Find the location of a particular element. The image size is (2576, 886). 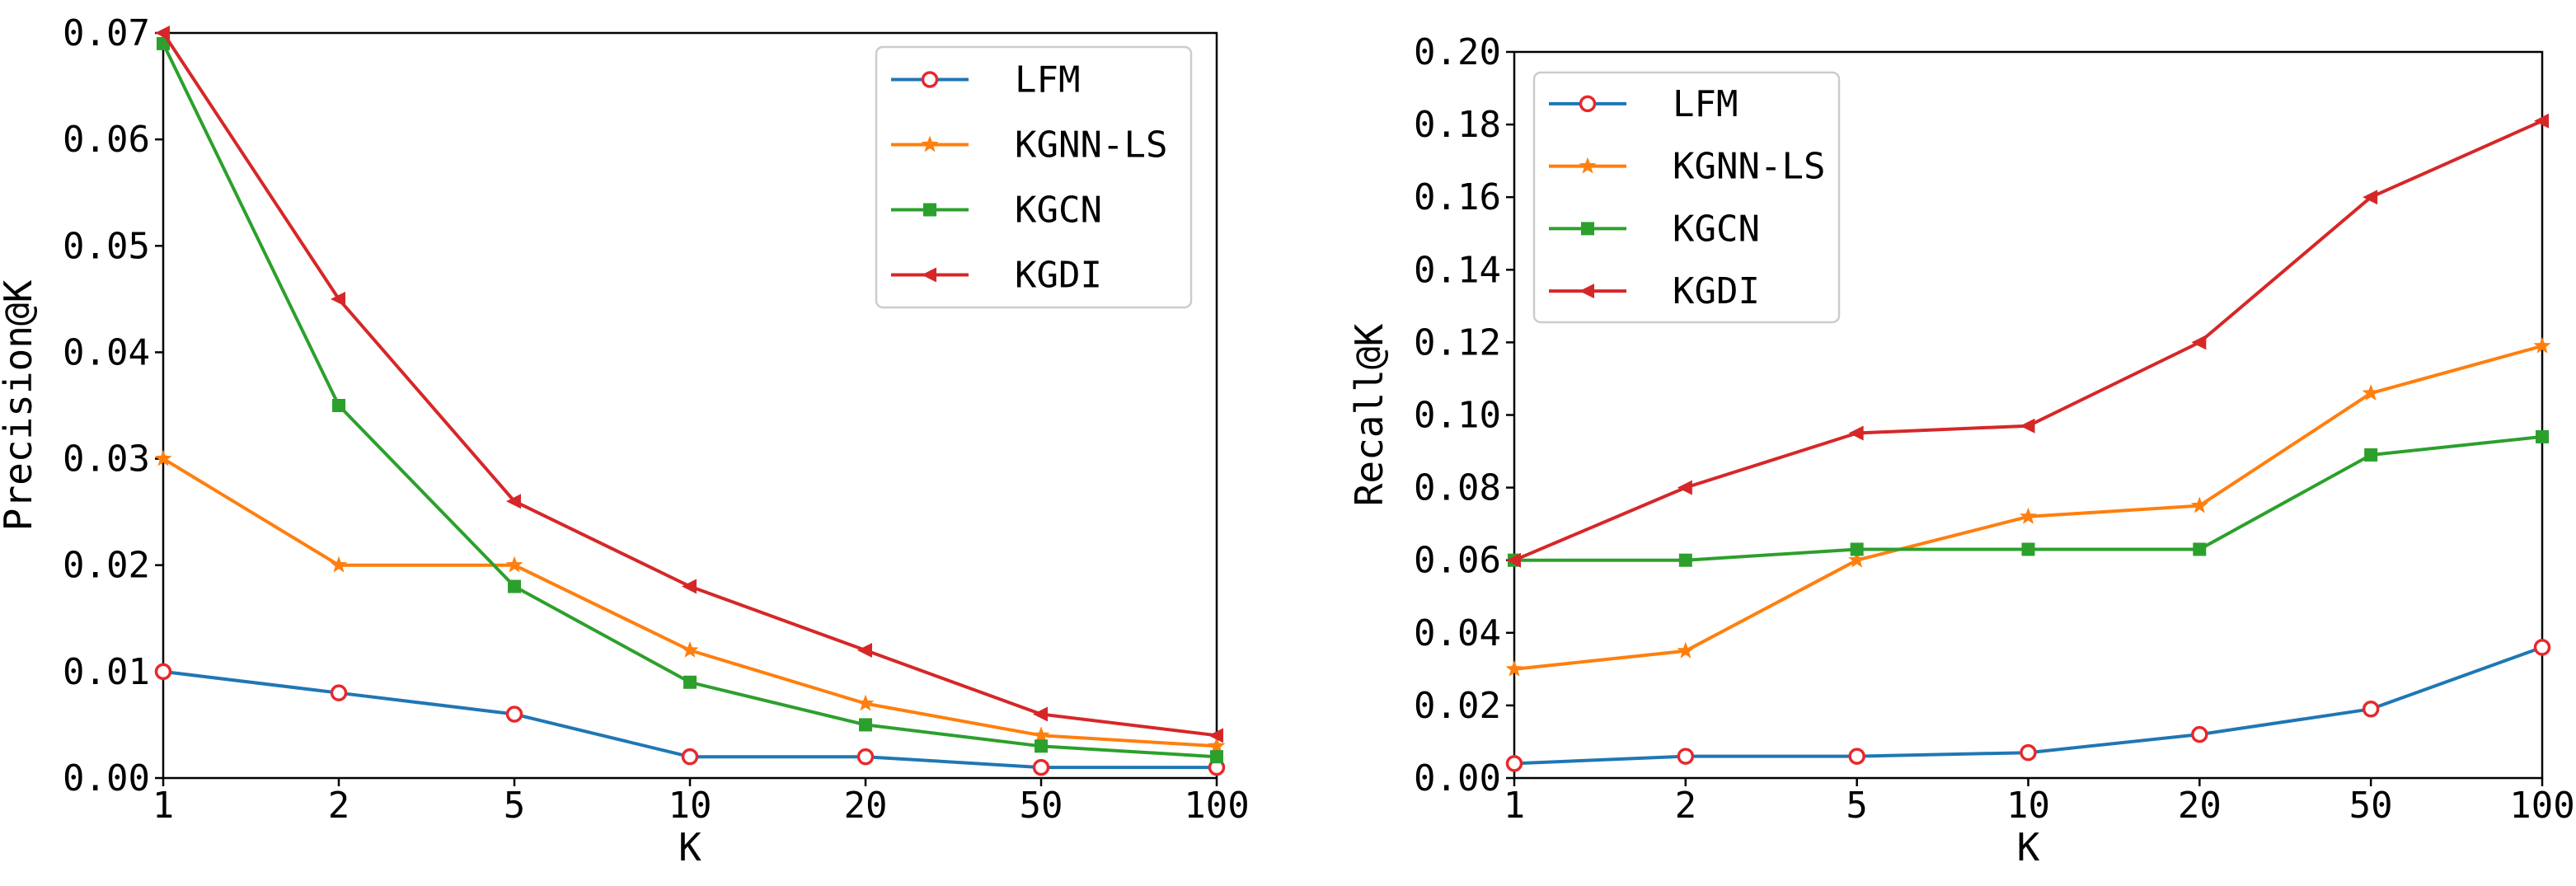

legend-label-kgcn: KGCN is located at coordinates (1717, 229).